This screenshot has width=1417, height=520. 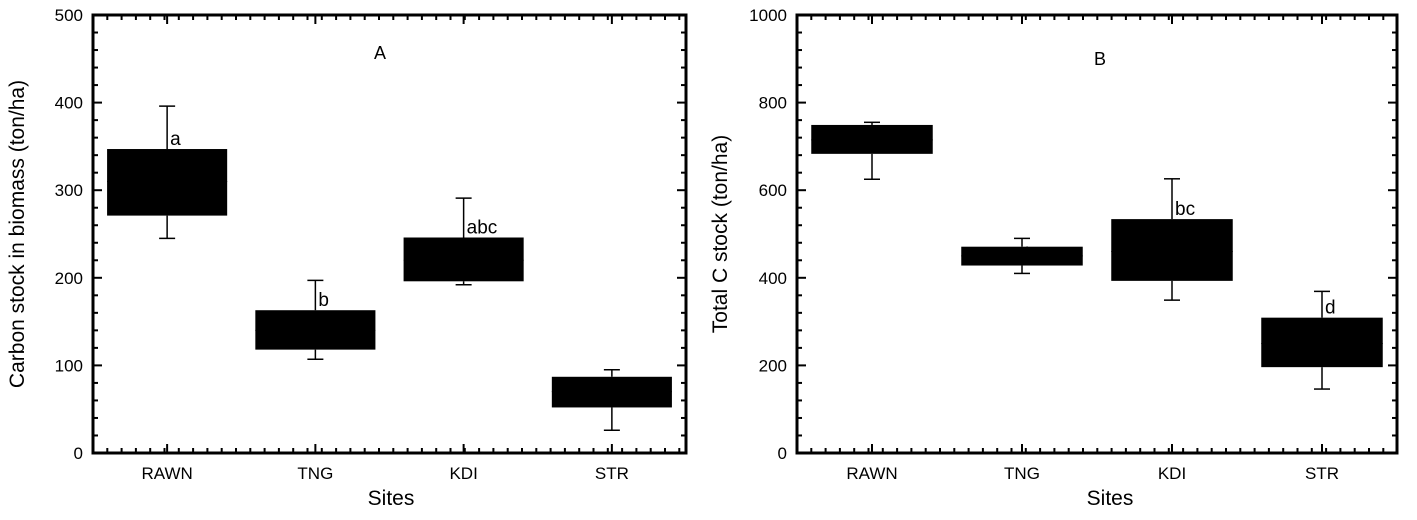 What do you see at coordinates (69, 365) in the screenshot?
I see `y-tick-label: 100` at bounding box center [69, 365].